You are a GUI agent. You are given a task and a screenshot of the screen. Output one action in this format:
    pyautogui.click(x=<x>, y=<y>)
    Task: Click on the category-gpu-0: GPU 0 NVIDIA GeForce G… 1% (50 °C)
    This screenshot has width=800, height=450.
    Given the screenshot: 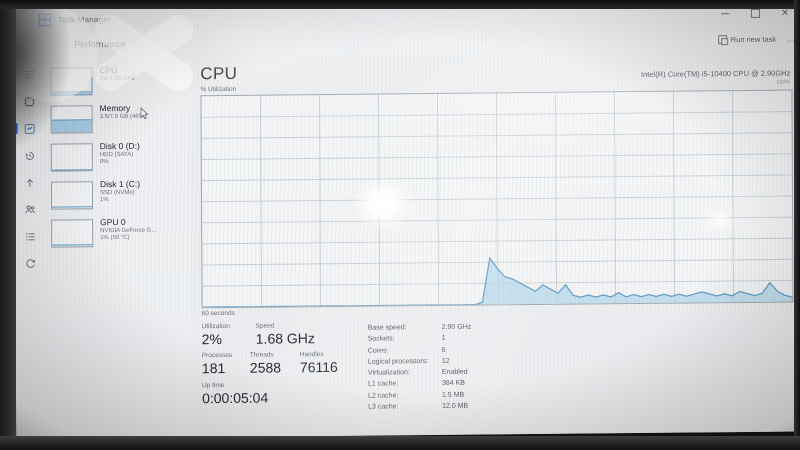 What is the action you would take?
    pyautogui.click(x=118, y=231)
    